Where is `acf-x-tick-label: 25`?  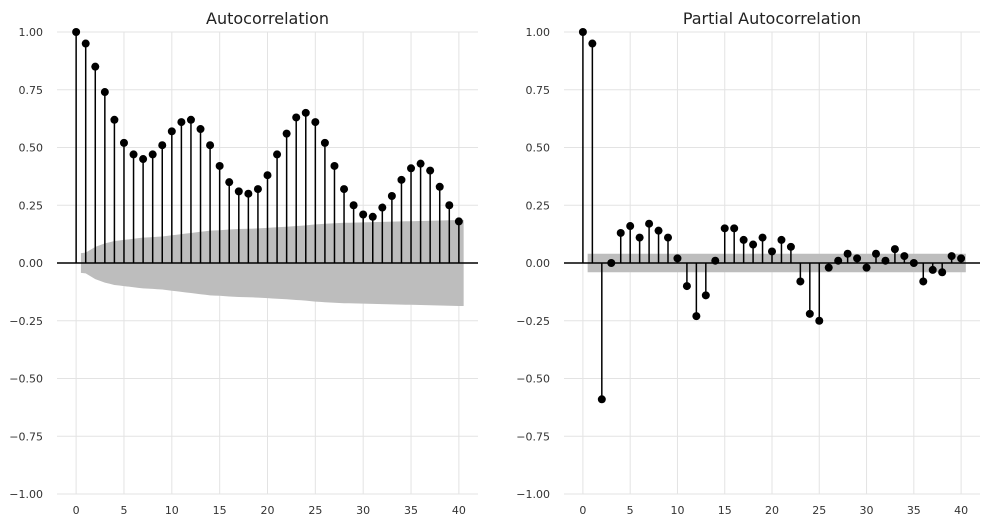 acf-x-tick-label: 25 is located at coordinates (315, 510).